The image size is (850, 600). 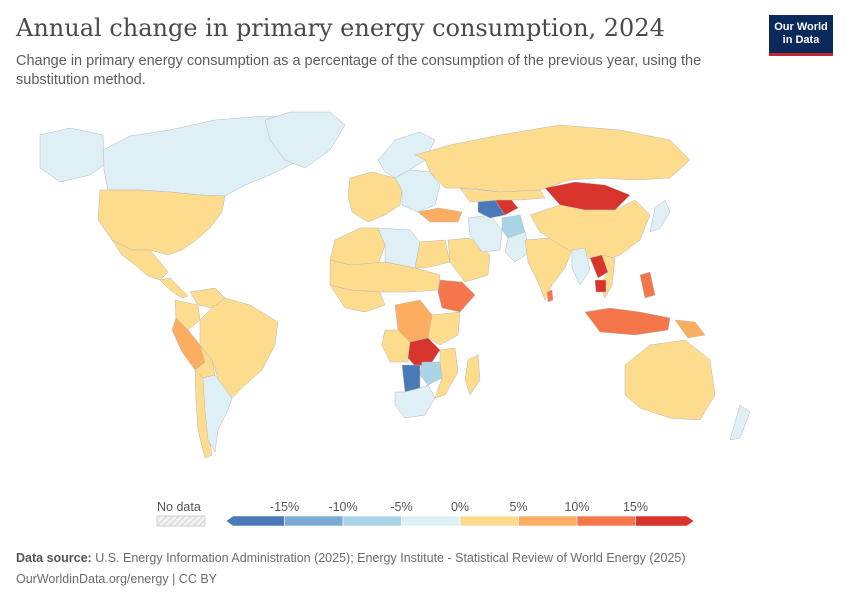 What do you see at coordinates (590, 231) in the screenshot?
I see `region-china` at bounding box center [590, 231].